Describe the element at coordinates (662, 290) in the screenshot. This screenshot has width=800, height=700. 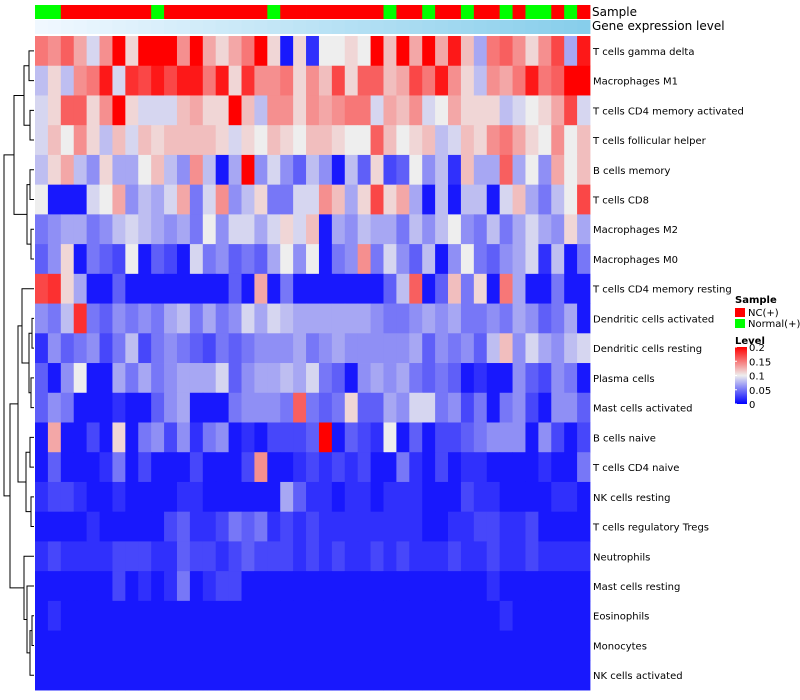
I see `row-label: T cells CD4 memory resting` at that location.